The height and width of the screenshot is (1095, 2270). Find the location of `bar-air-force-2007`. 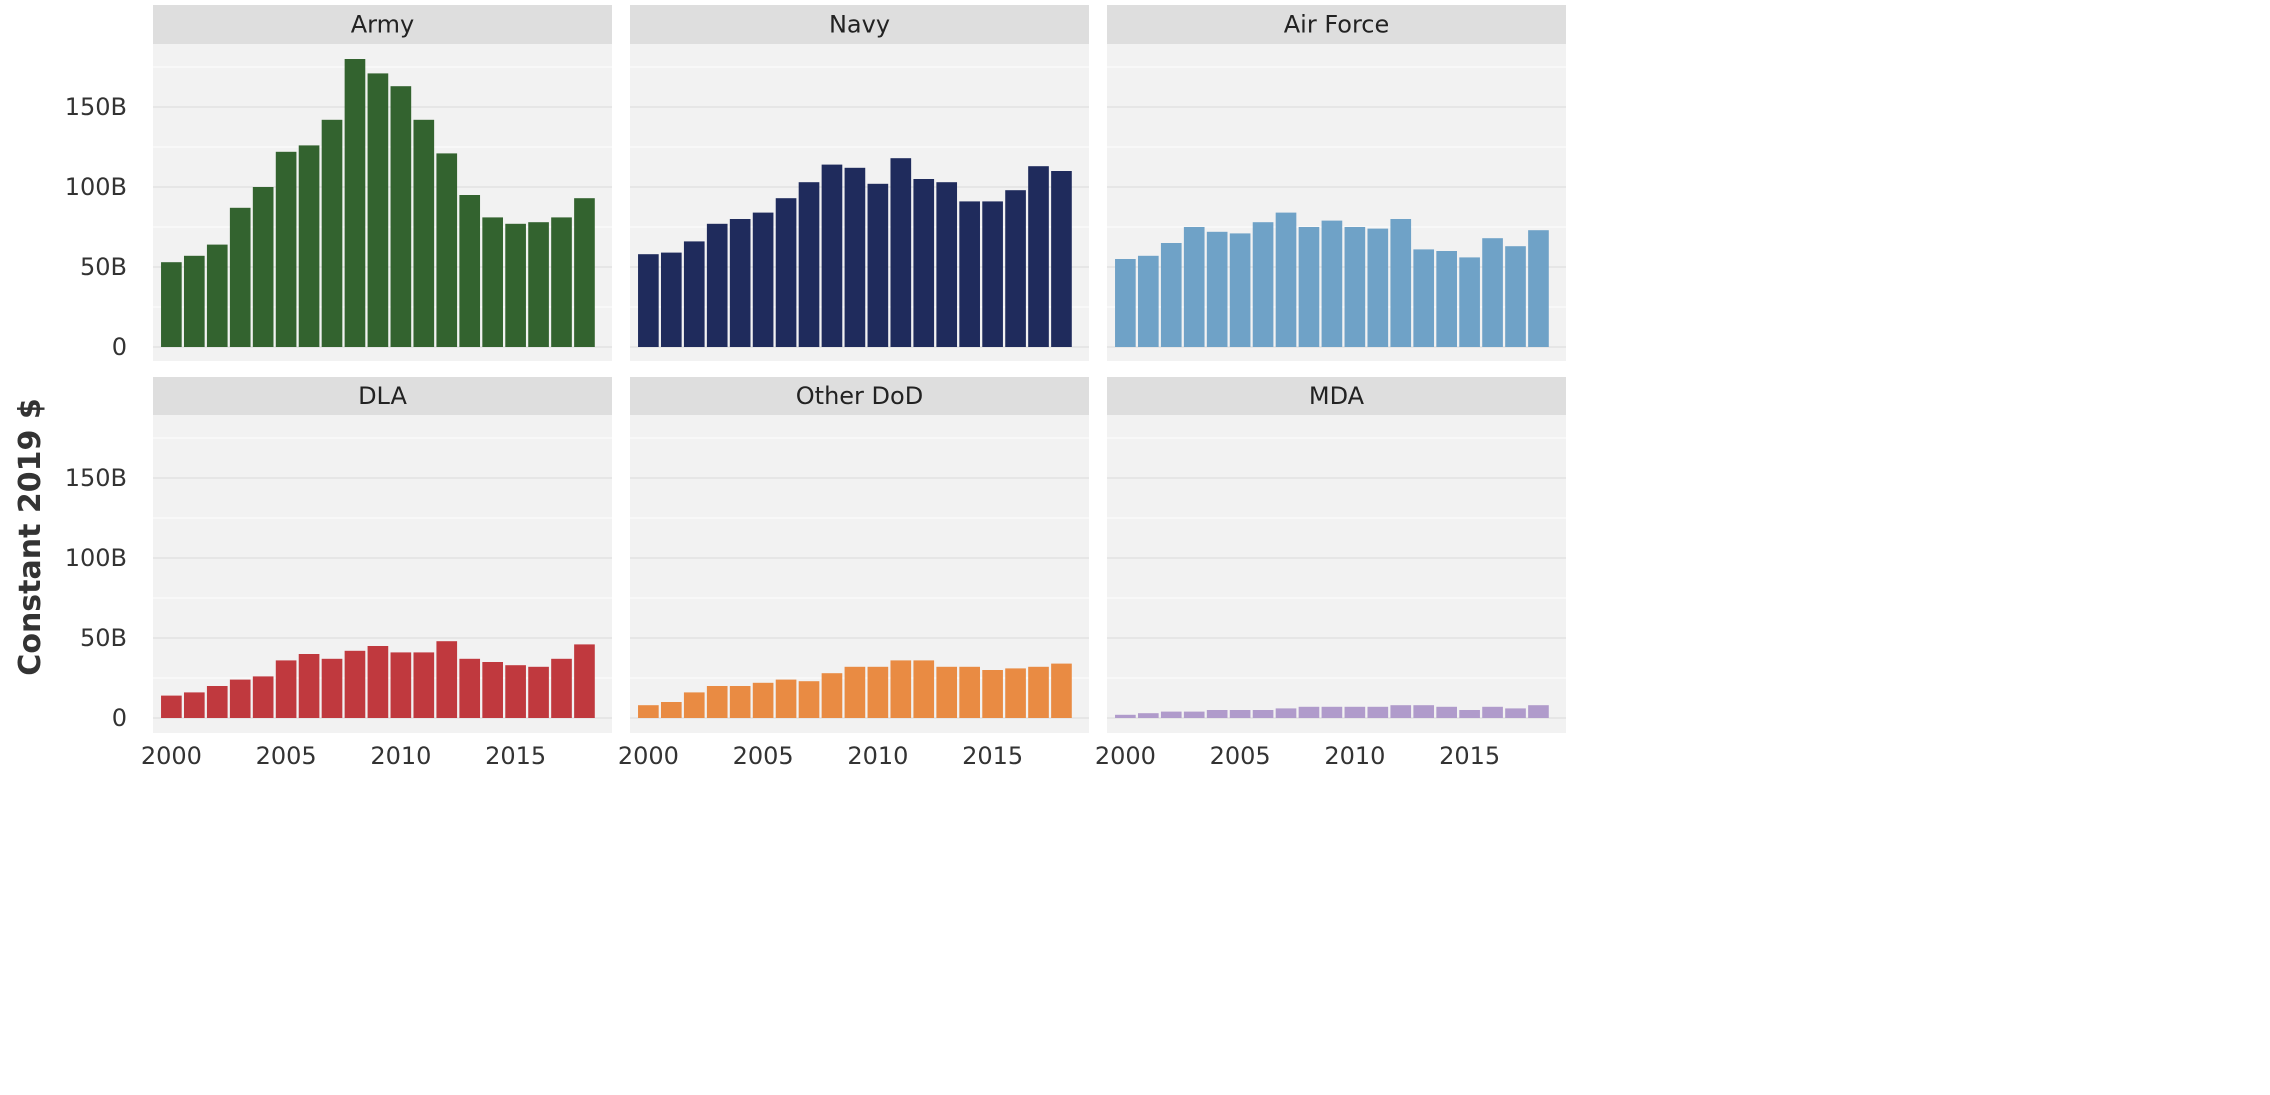

bar-air-force-2007 is located at coordinates (1286, 279).